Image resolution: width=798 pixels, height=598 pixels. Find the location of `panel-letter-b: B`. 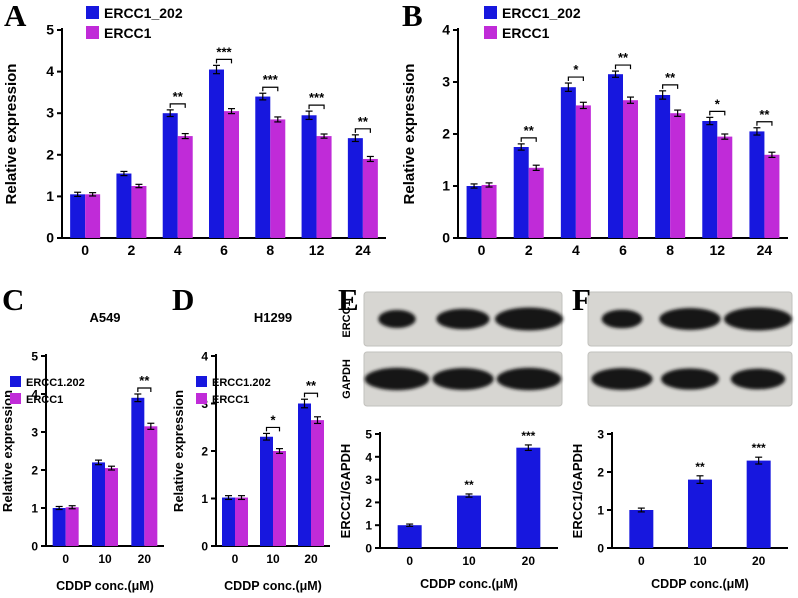

panel-letter-b: B is located at coordinates (412, 16).